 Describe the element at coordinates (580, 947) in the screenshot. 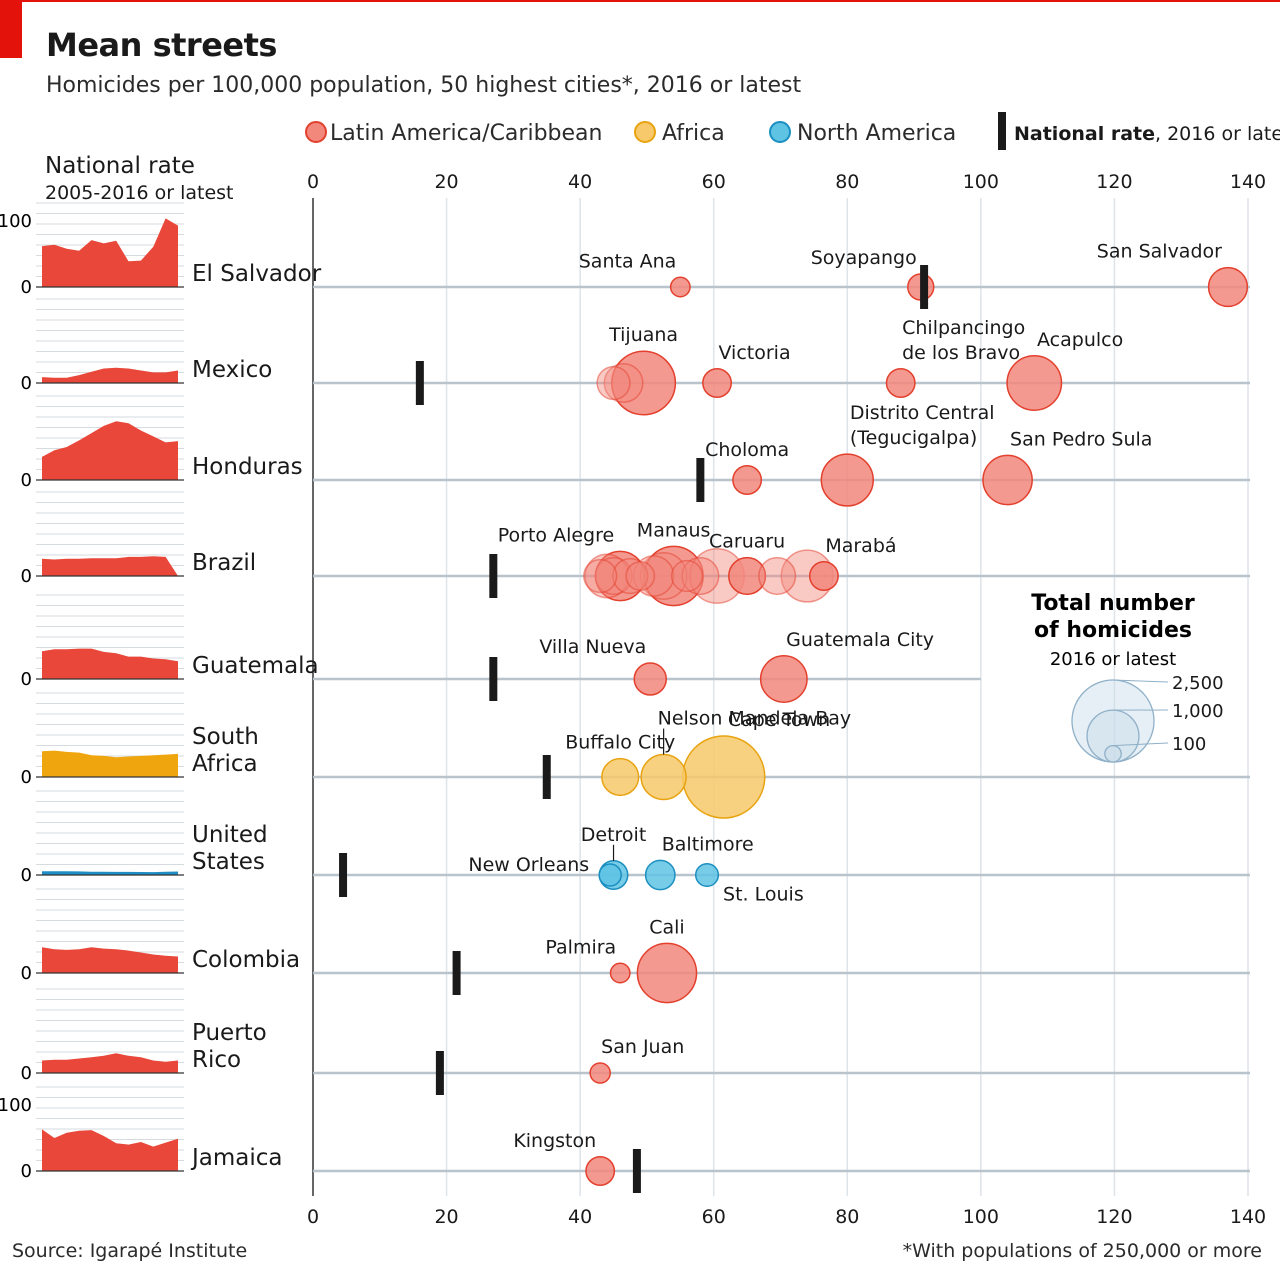

I see `city-label: Palmira` at that location.